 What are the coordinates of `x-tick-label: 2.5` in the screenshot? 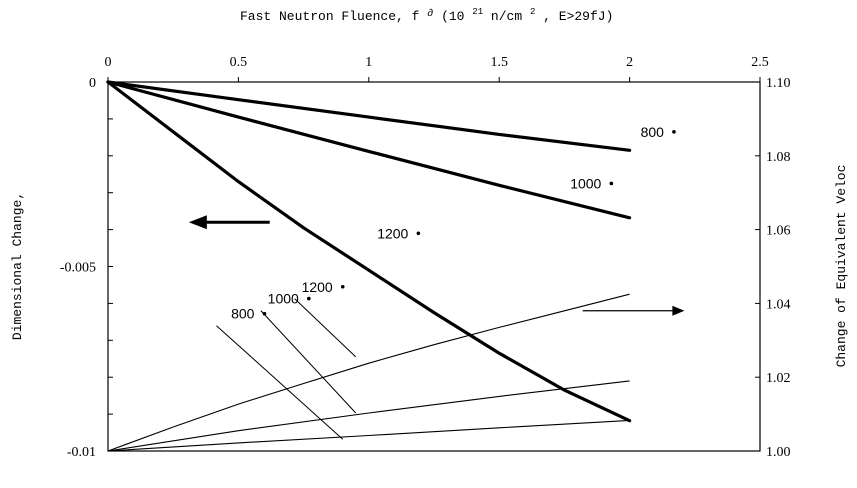 It's located at (760, 62).